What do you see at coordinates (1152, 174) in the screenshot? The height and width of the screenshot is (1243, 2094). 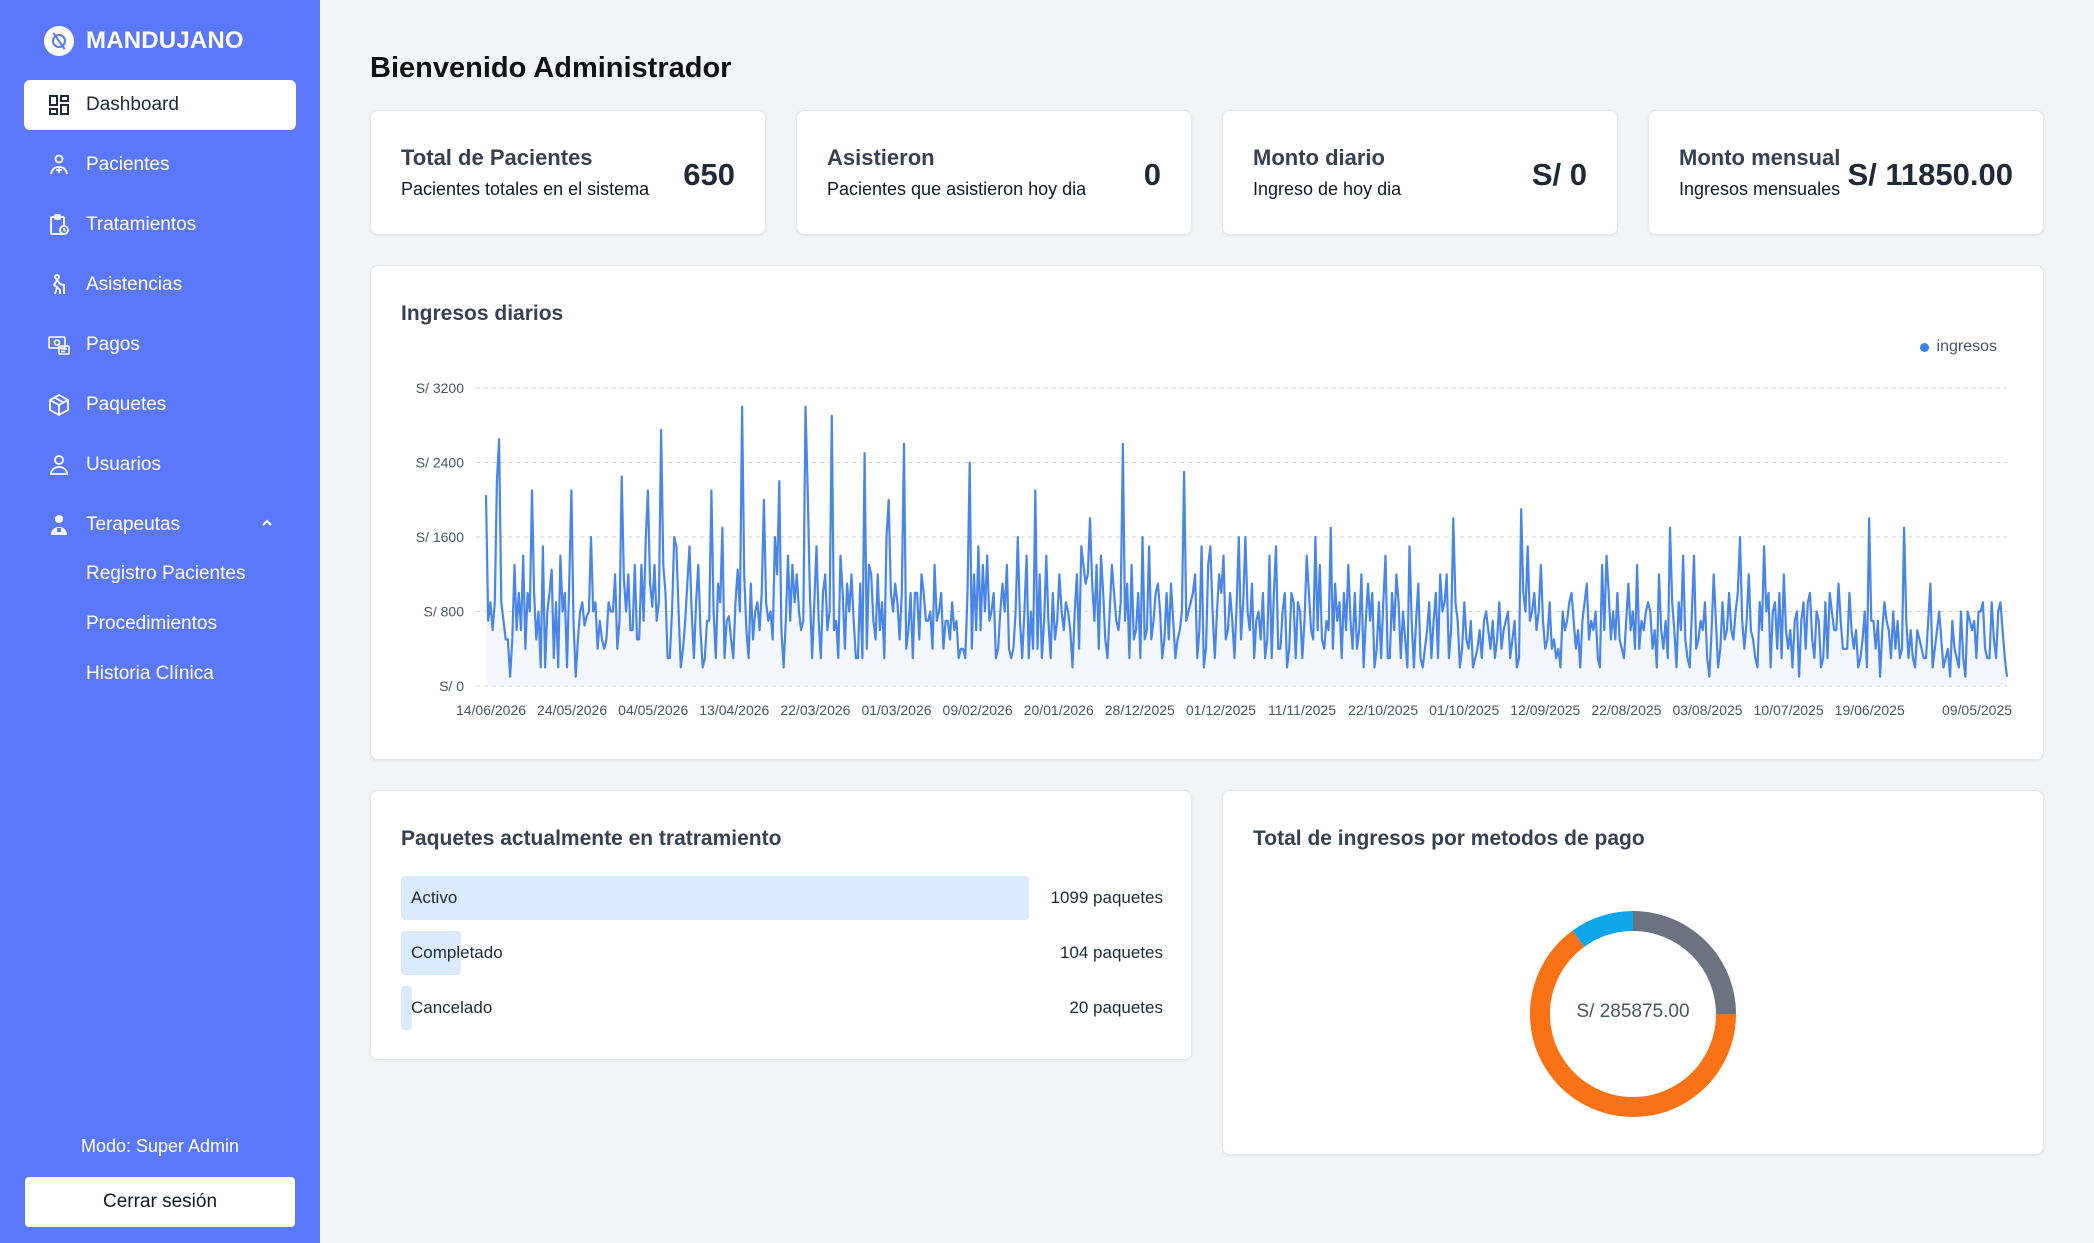 I see `stat-value: 0` at bounding box center [1152, 174].